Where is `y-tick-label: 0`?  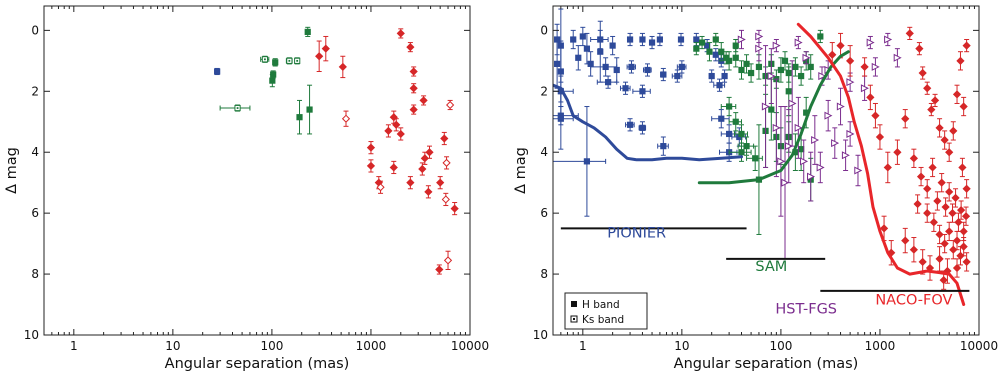
y-tick-label: 0 is located at coordinates (544, 30).